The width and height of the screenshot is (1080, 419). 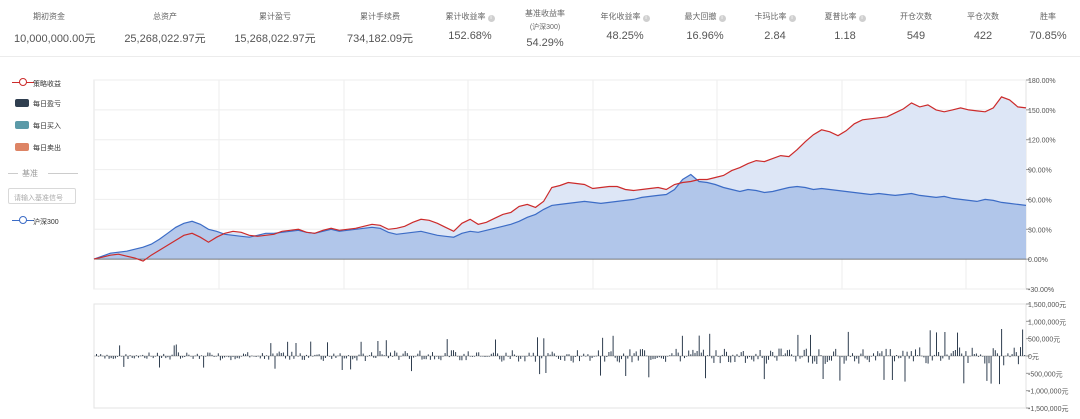 What do you see at coordinates (49, 16) in the screenshot?
I see `stat-label: 期初资金` at bounding box center [49, 16].